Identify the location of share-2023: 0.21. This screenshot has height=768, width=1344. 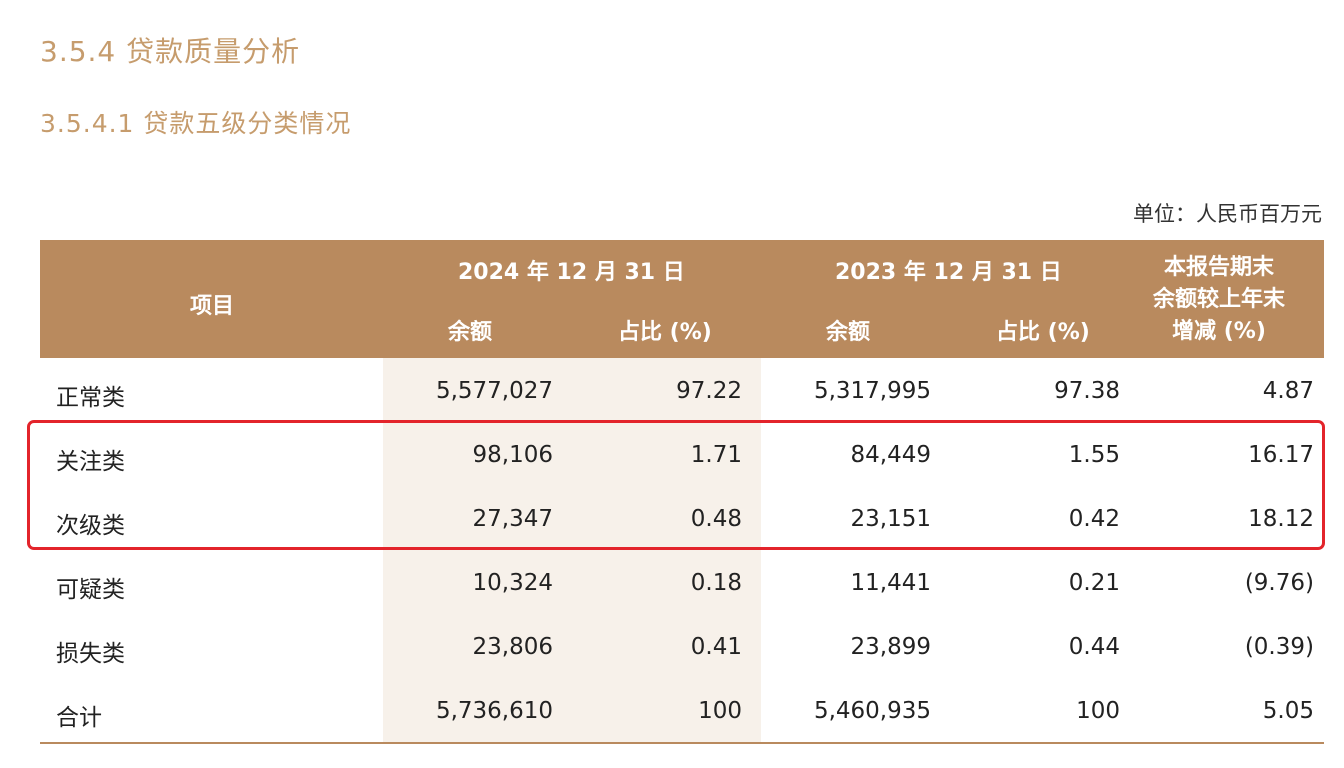
(1094, 583).